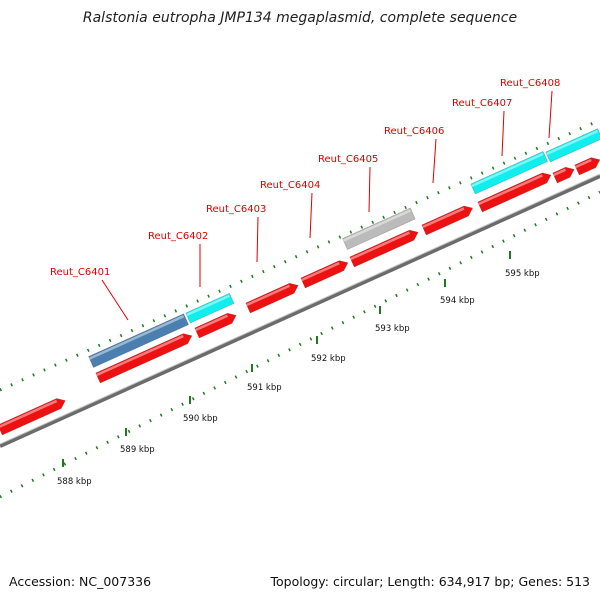 This screenshot has width=600, height=600. What do you see at coordinates (236, 209) in the screenshot?
I see `gene-label: Reut_C6403` at bounding box center [236, 209].